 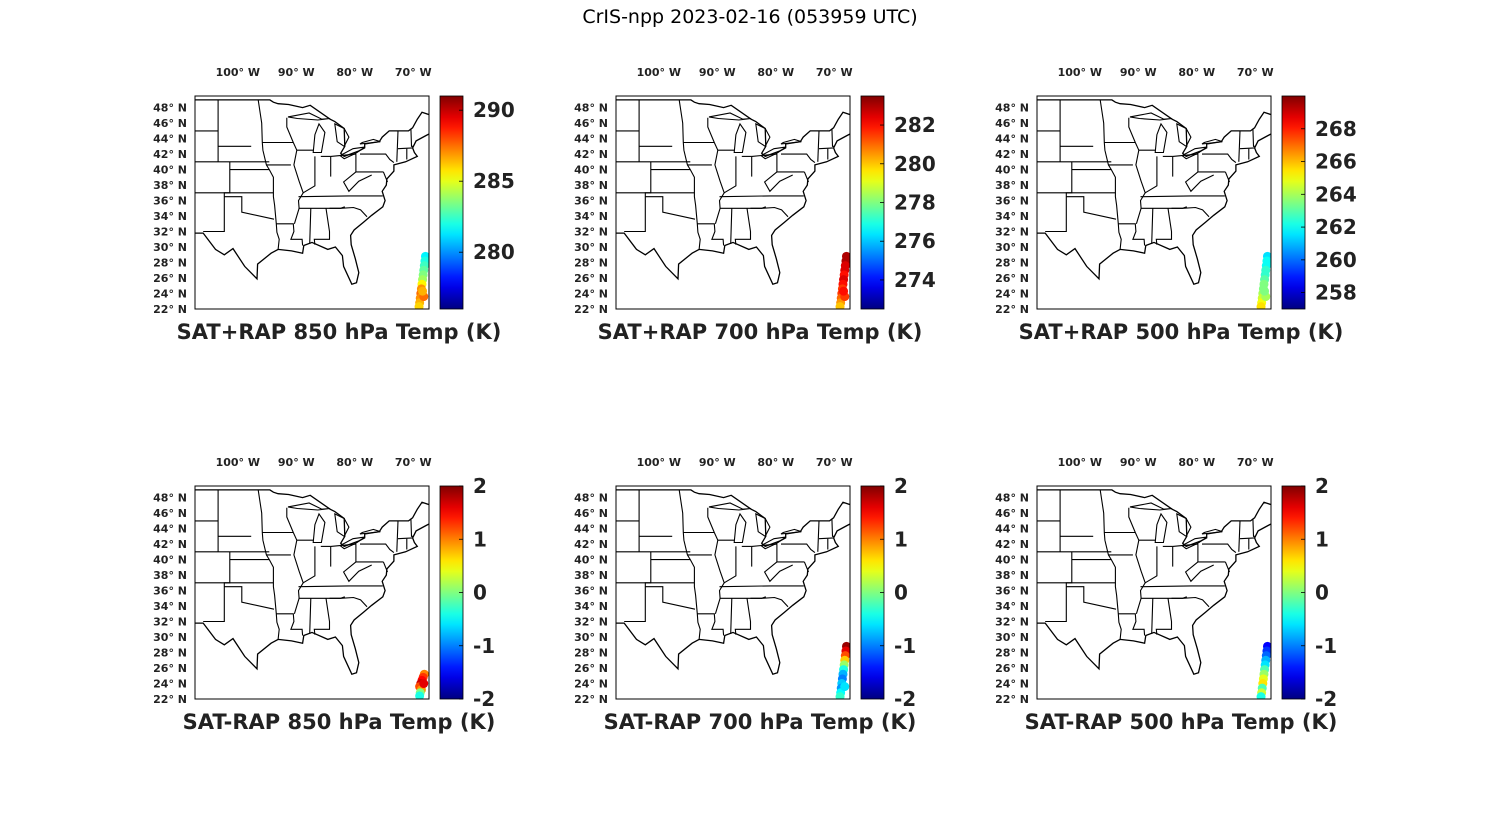 I want to click on panel-title: SAT+RAP 700 hPa Temp (K), so click(x=760, y=332).